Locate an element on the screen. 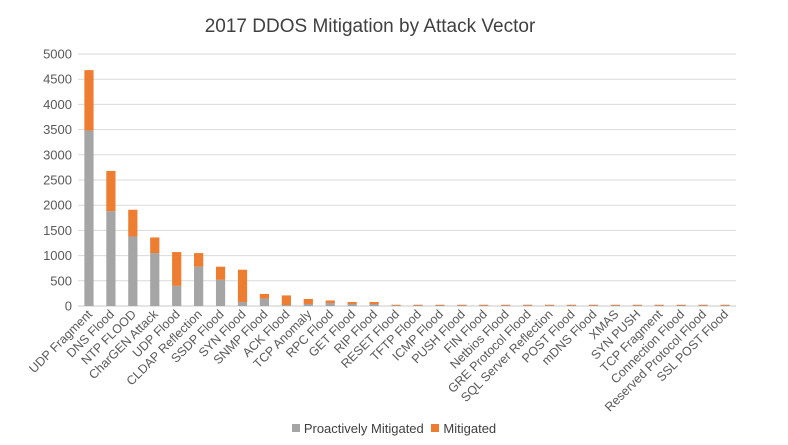 The height and width of the screenshot is (445, 788). y-tick-label: 0 is located at coordinates (68, 306).